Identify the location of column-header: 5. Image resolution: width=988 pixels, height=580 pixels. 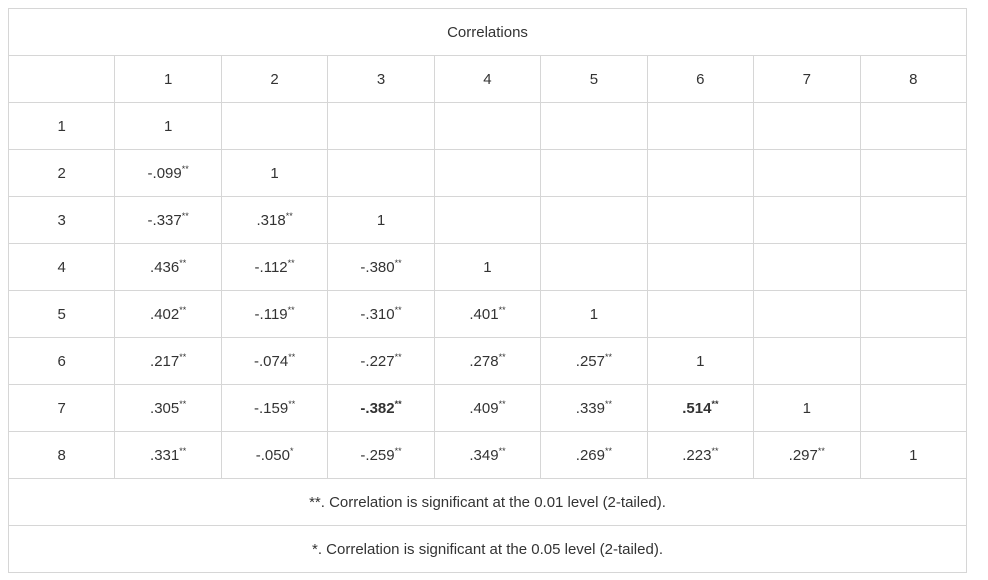
(594, 79).